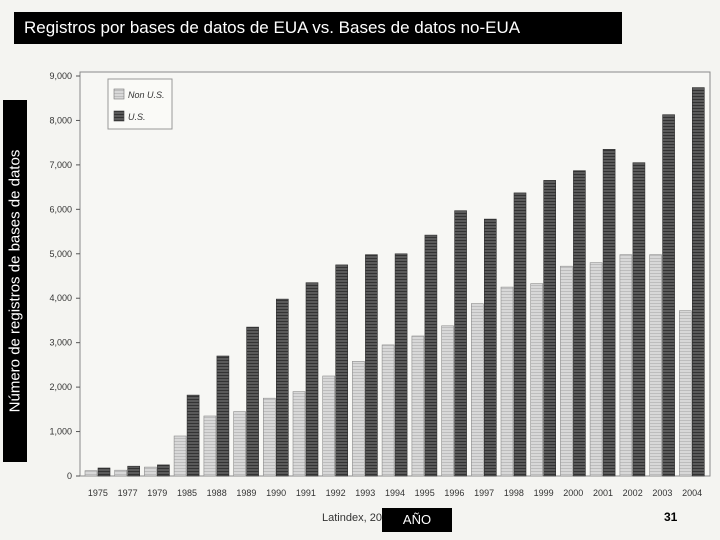 The height and width of the screenshot is (540, 720). I want to click on y-axis-title-box: Número de registros de bases de datos, so click(15, 281).